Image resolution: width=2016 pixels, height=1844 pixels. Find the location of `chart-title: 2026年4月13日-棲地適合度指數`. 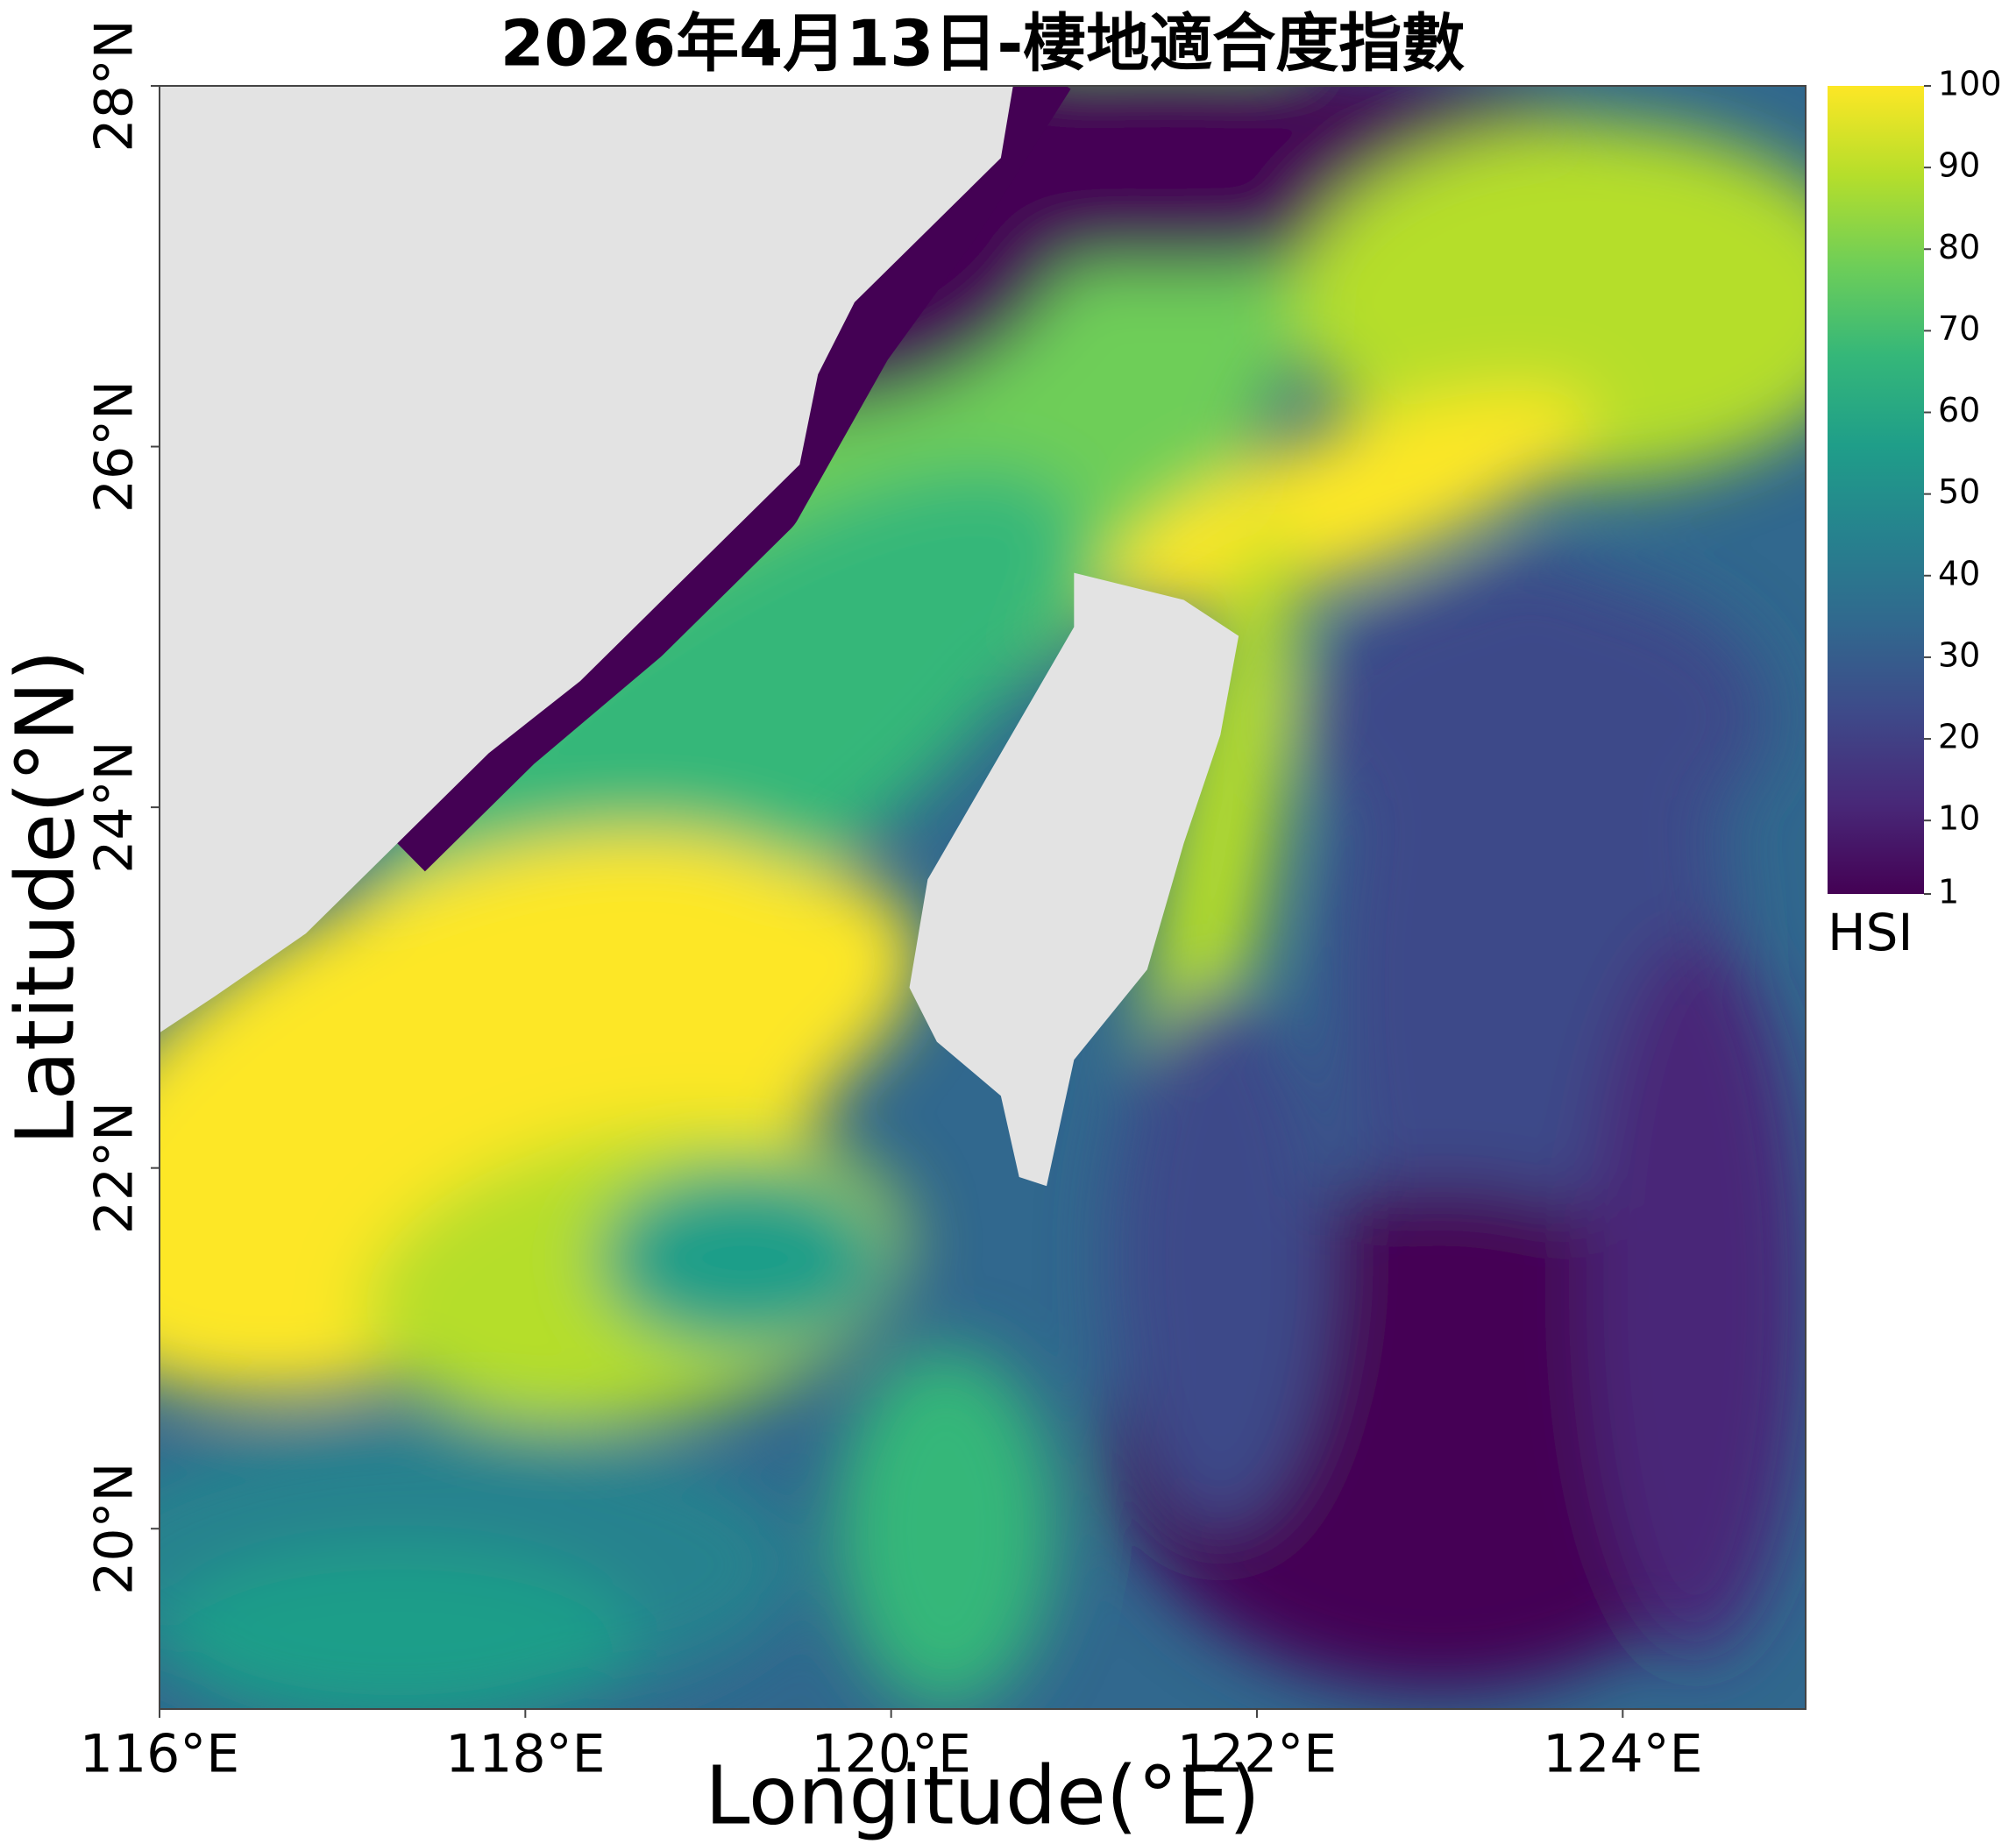

chart-title: 2026年4月13日-棲地適合度指數 is located at coordinates (983, 44).